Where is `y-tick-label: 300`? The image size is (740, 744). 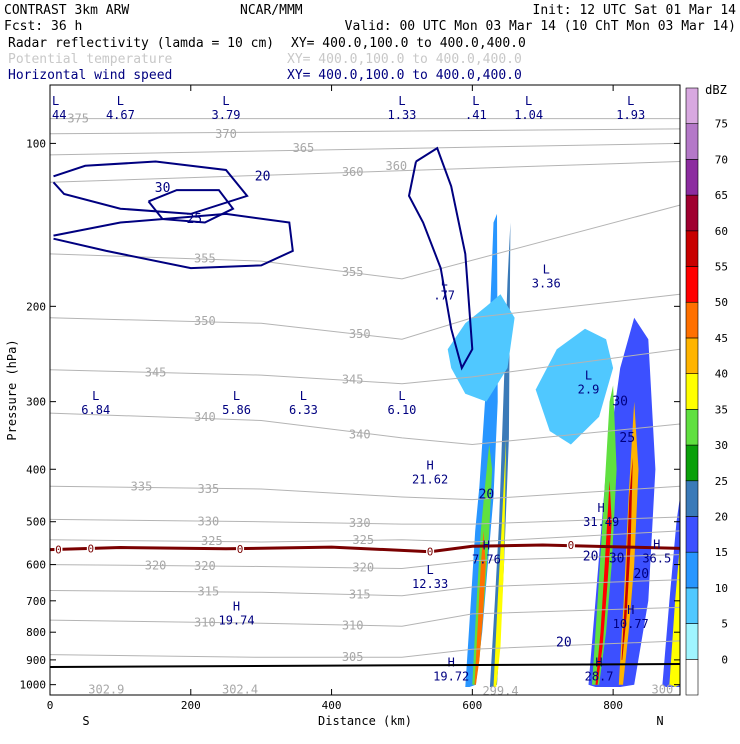 y-tick-label: 300 is located at coordinates (36, 402).